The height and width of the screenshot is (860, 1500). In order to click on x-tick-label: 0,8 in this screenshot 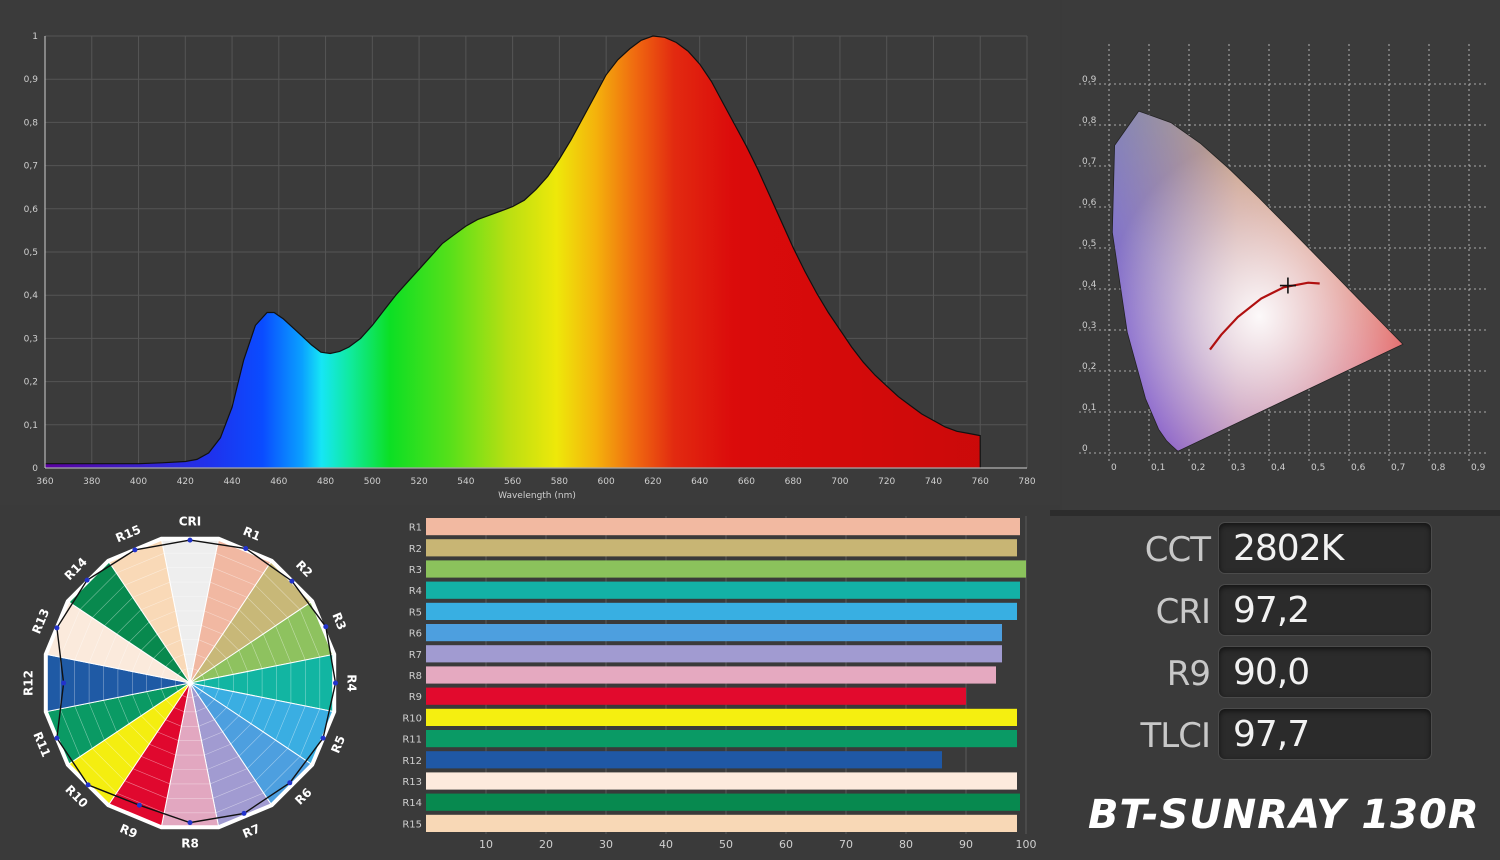, I will do `click(1438, 468)`.